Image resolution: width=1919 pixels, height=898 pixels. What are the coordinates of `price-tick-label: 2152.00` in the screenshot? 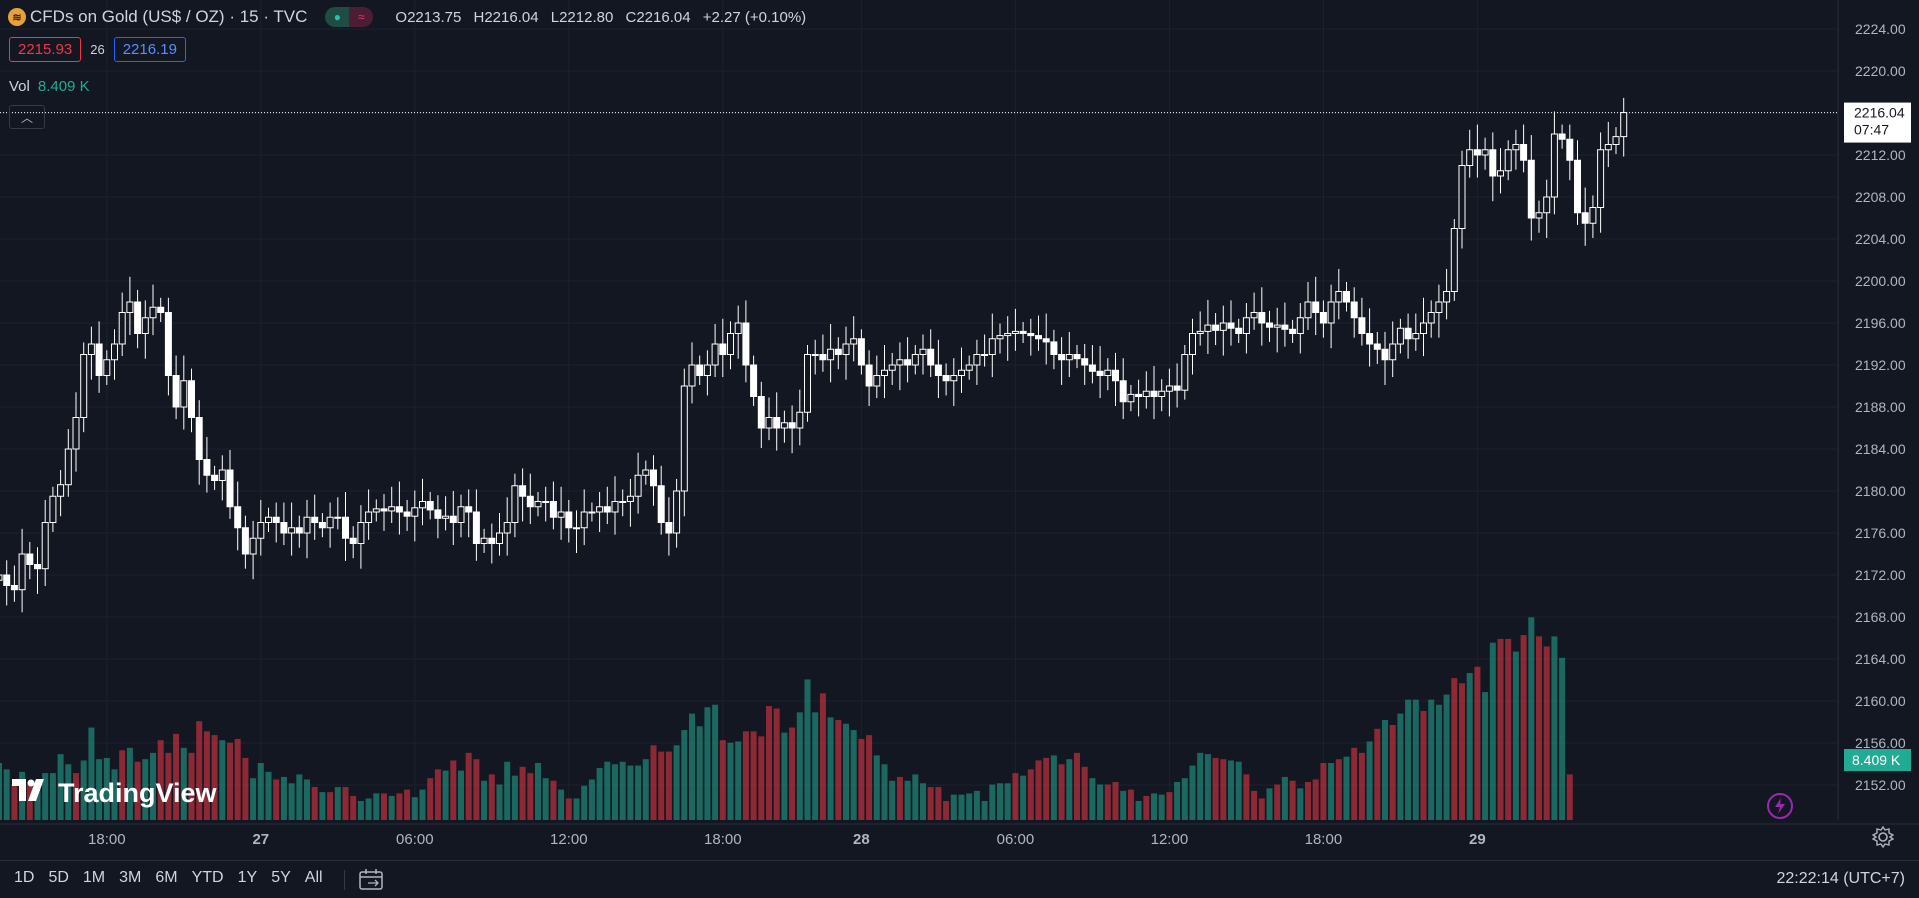 It's located at (1880, 785).